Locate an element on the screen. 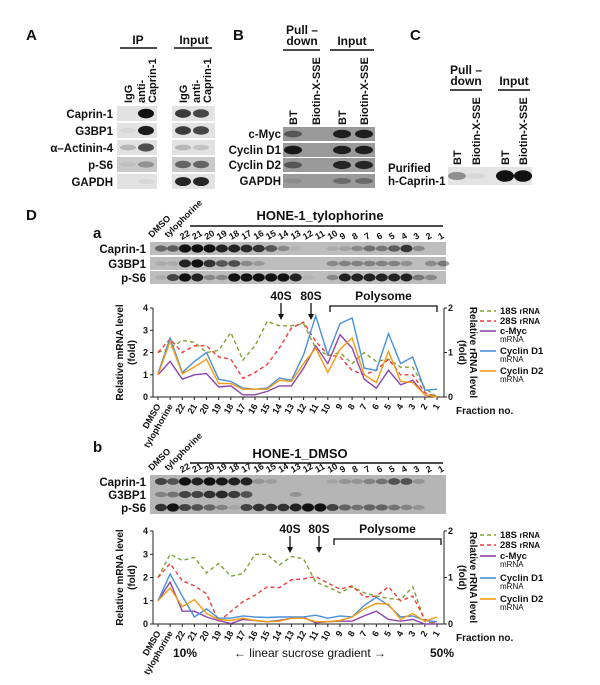 Image resolution: width=600 pixels, height=685 pixels. fraction-label: 13 is located at coordinates (296, 468).